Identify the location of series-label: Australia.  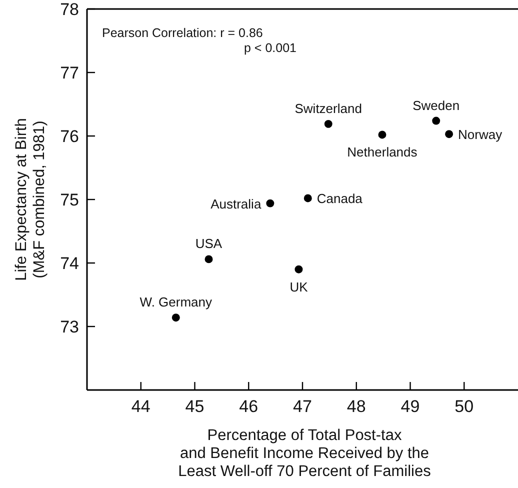
(236, 204).